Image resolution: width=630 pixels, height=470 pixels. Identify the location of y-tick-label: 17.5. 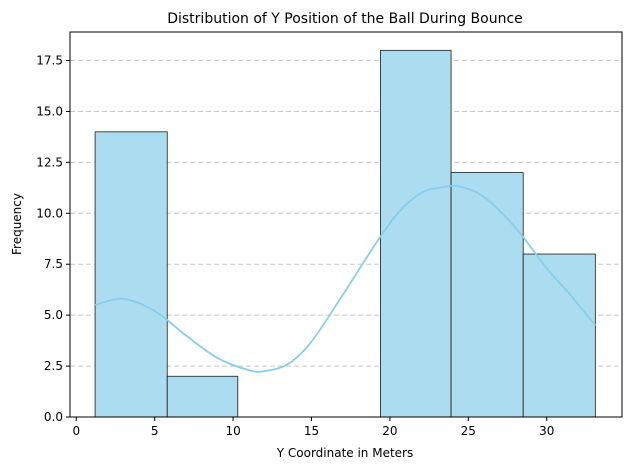
(49, 61).